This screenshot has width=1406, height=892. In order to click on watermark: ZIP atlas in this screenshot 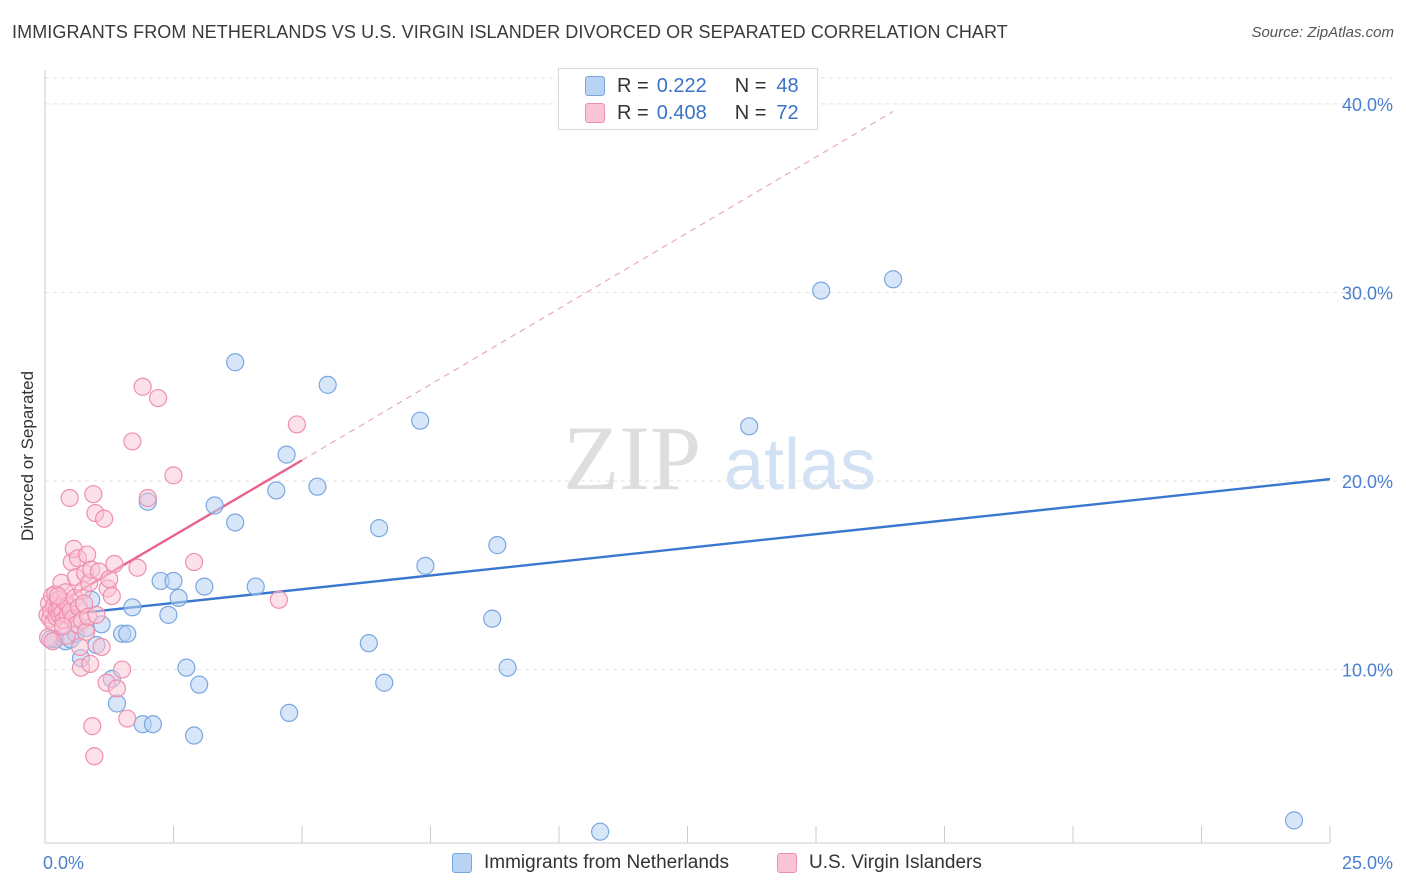, I will do `click(719, 458)`.